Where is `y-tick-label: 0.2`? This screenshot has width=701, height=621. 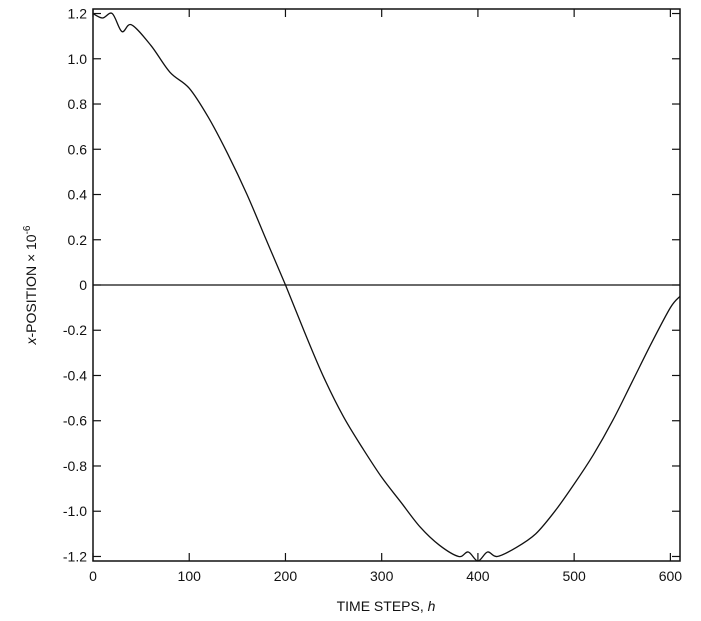 y-tick-label: 0.2 is located at coordinates (78, 240).